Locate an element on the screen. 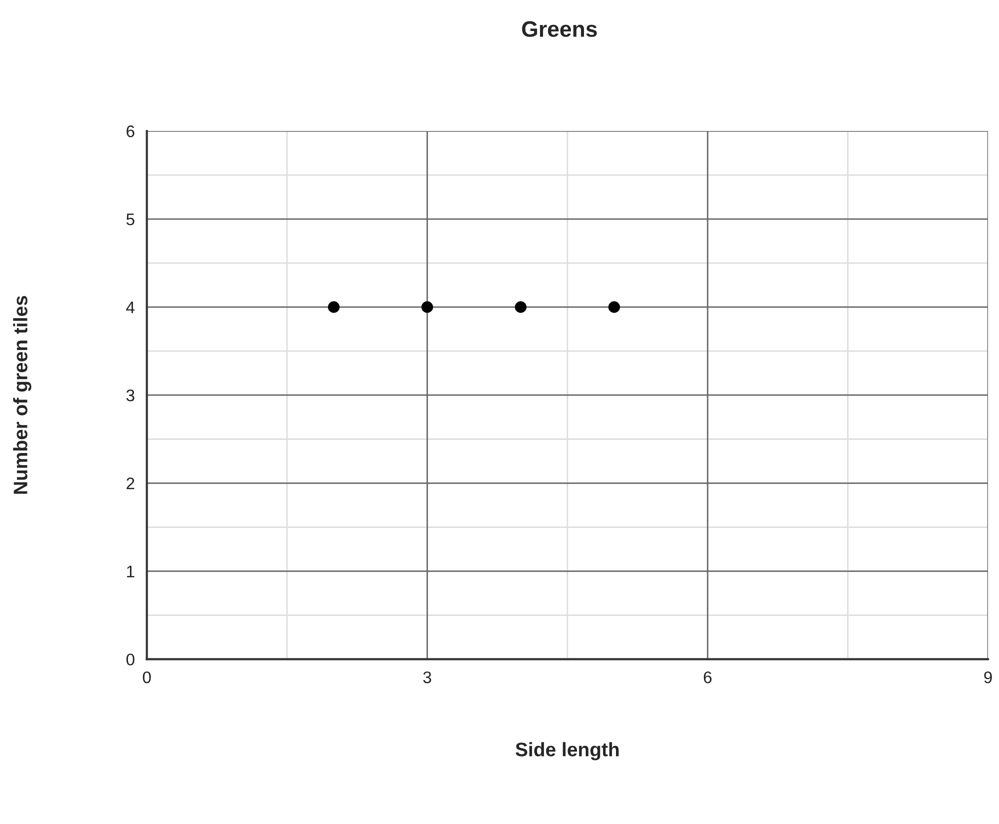 The height and width of the screenshot is (824, 999). x-axis-title: Side length is located at coordinates (567, 751).